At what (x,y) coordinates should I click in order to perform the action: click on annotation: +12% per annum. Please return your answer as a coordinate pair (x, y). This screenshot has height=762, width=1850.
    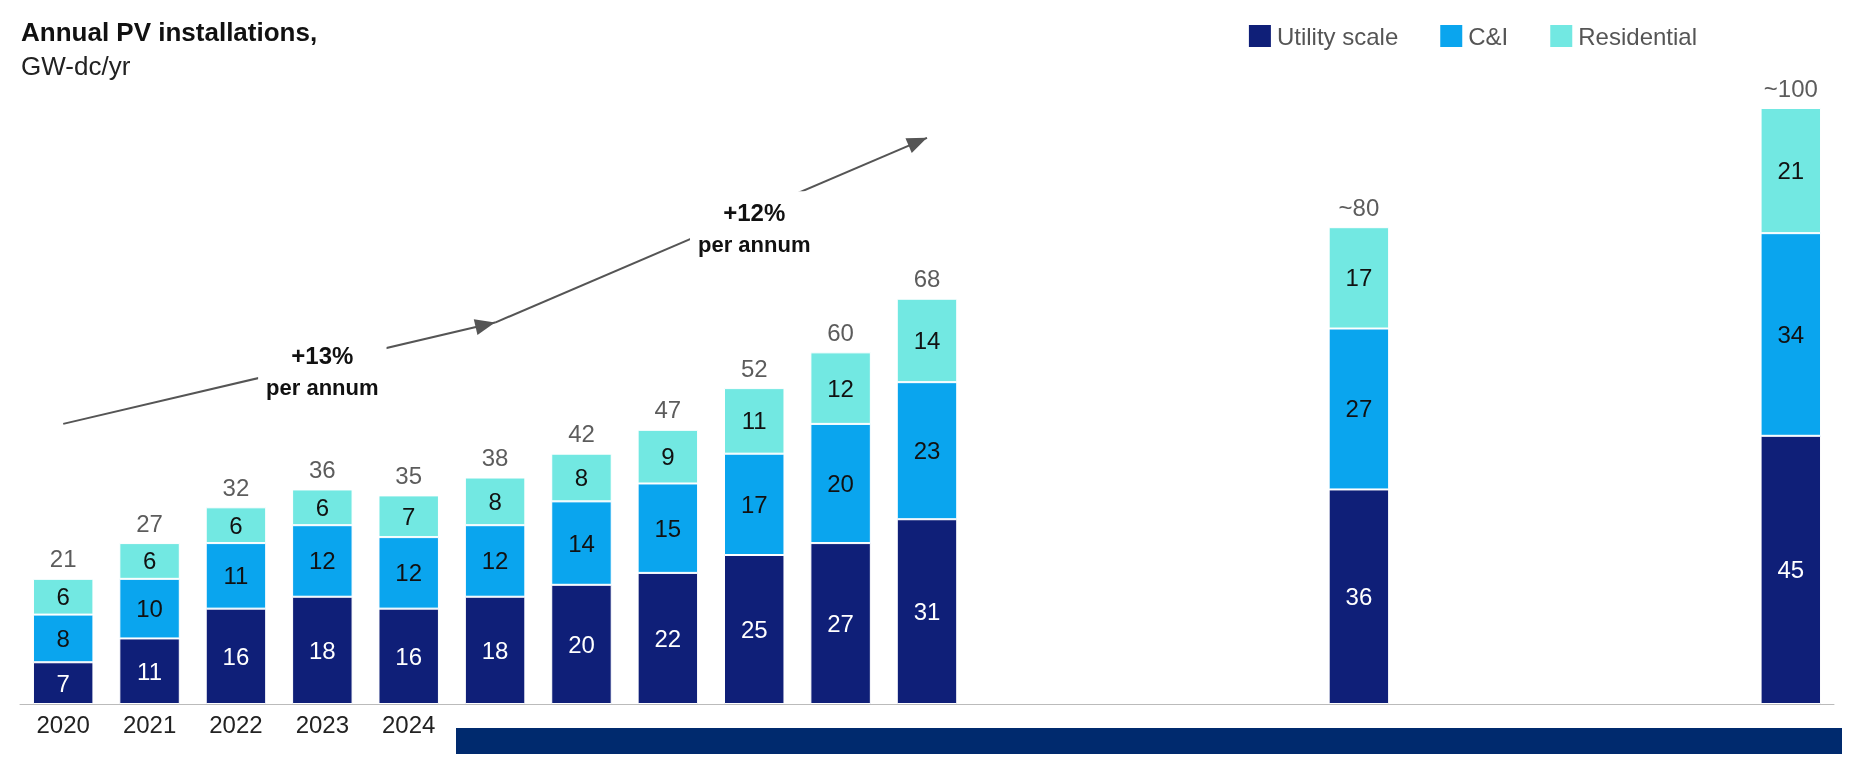
    Looking at the image, I should click on (754, 227).